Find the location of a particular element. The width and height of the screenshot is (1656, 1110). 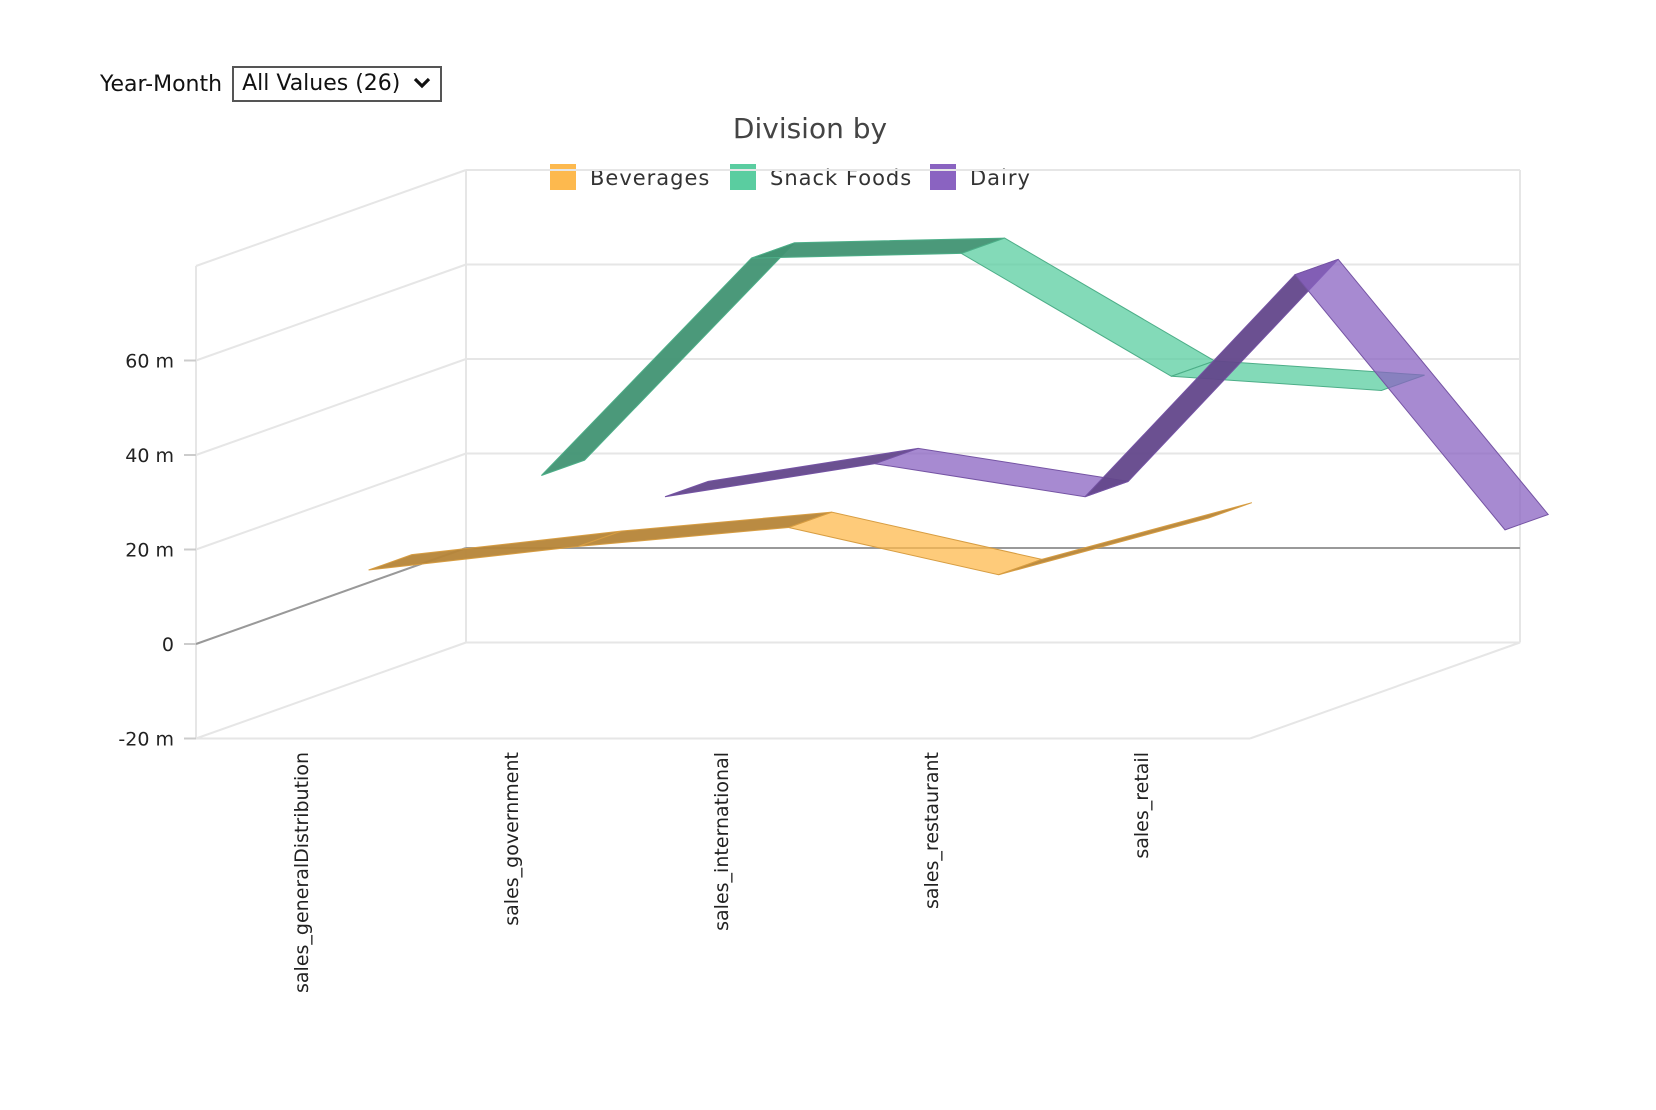

series-snack-foods is located at coordinates (983, 356).